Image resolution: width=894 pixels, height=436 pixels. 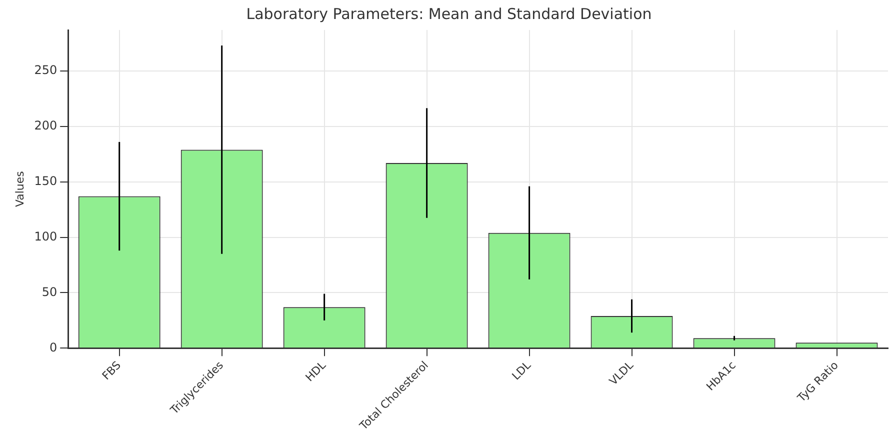 What do you see at coordinates (46, 70) in the screenshot?
I see `y-tick-label: 250` at bounding box center [46, 70].